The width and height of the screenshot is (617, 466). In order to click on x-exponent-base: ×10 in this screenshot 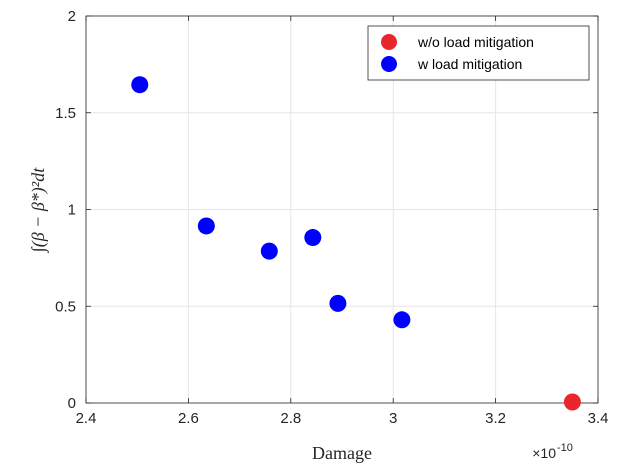, I will do `click(544, 453)`.